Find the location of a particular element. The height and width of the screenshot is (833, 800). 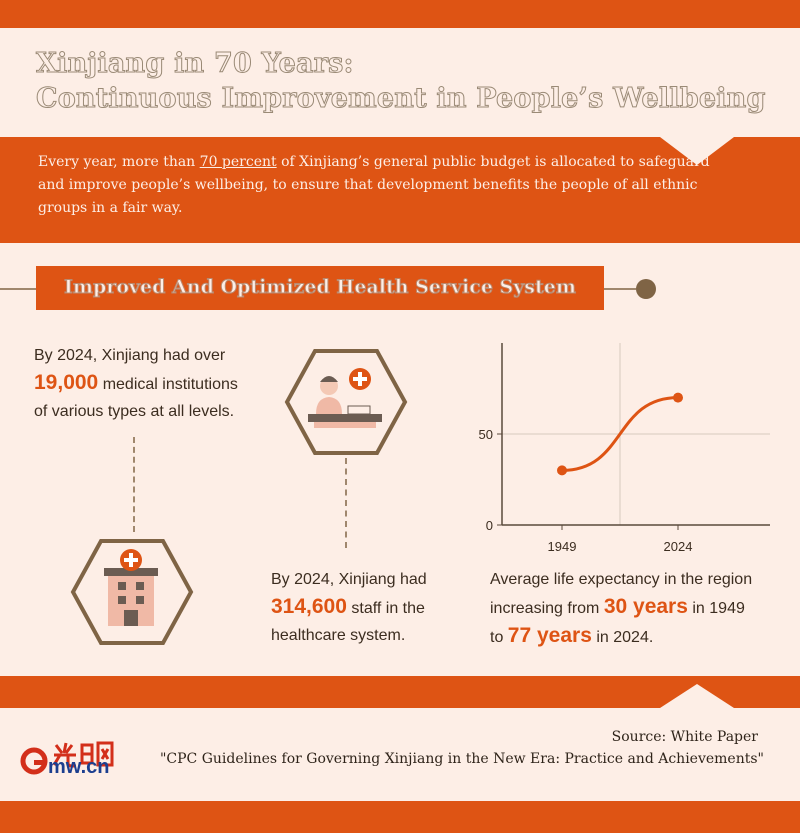

institutions-connector is located at coordinates (134, 484).